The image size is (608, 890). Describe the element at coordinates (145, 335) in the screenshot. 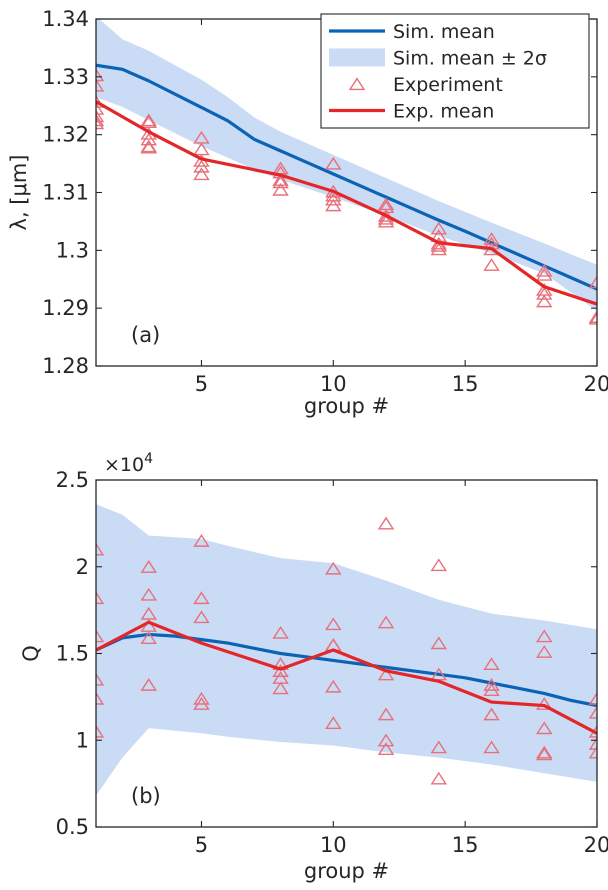

I see `panel-label: (a)` at that location.